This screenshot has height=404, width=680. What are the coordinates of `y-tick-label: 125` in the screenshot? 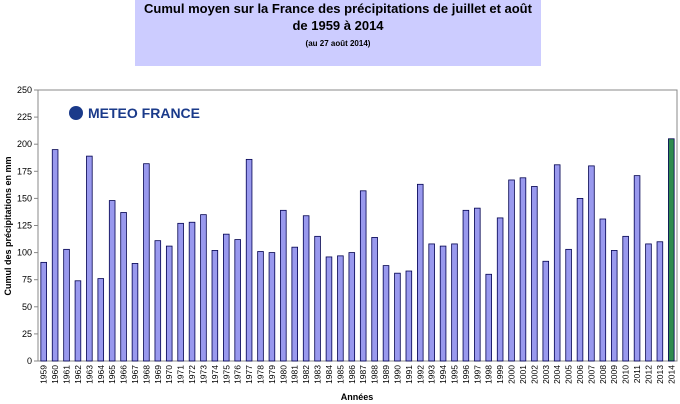 It's located at (24, 226).